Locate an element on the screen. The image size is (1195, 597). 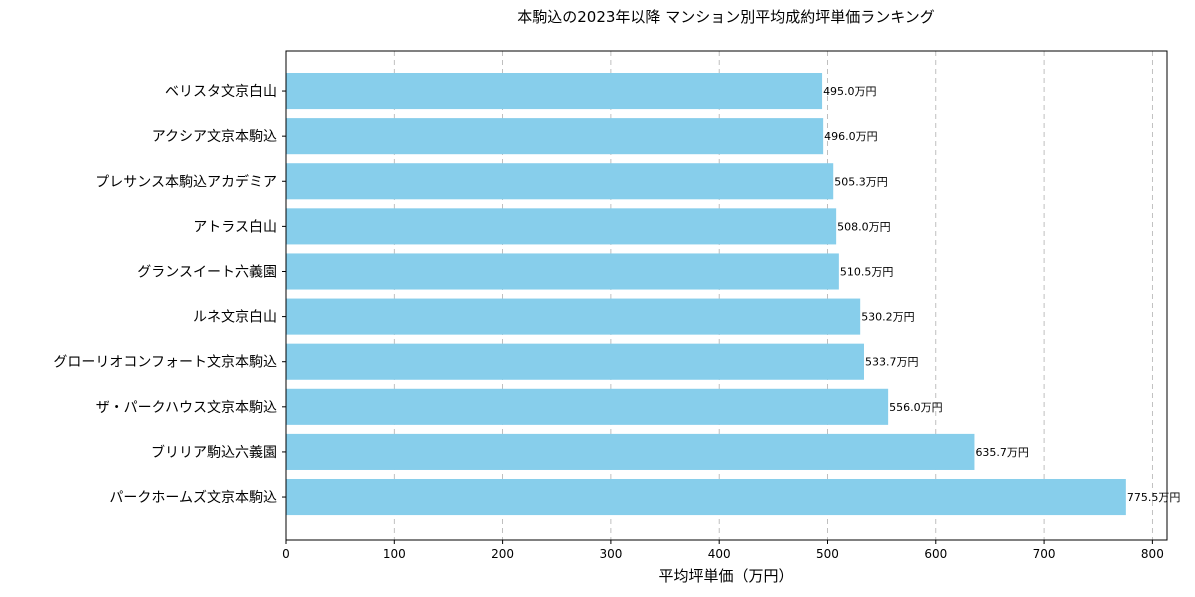
x-axis-label: 平均坪単価（万円） is located at coordinates (725, 576).